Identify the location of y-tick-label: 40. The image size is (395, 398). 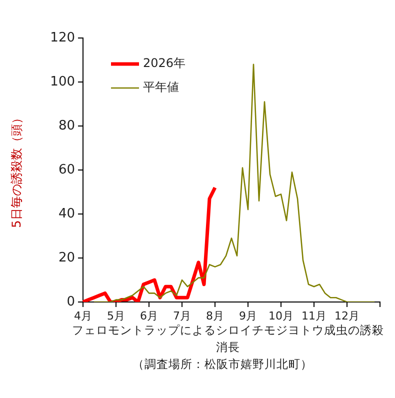
(66, 214).